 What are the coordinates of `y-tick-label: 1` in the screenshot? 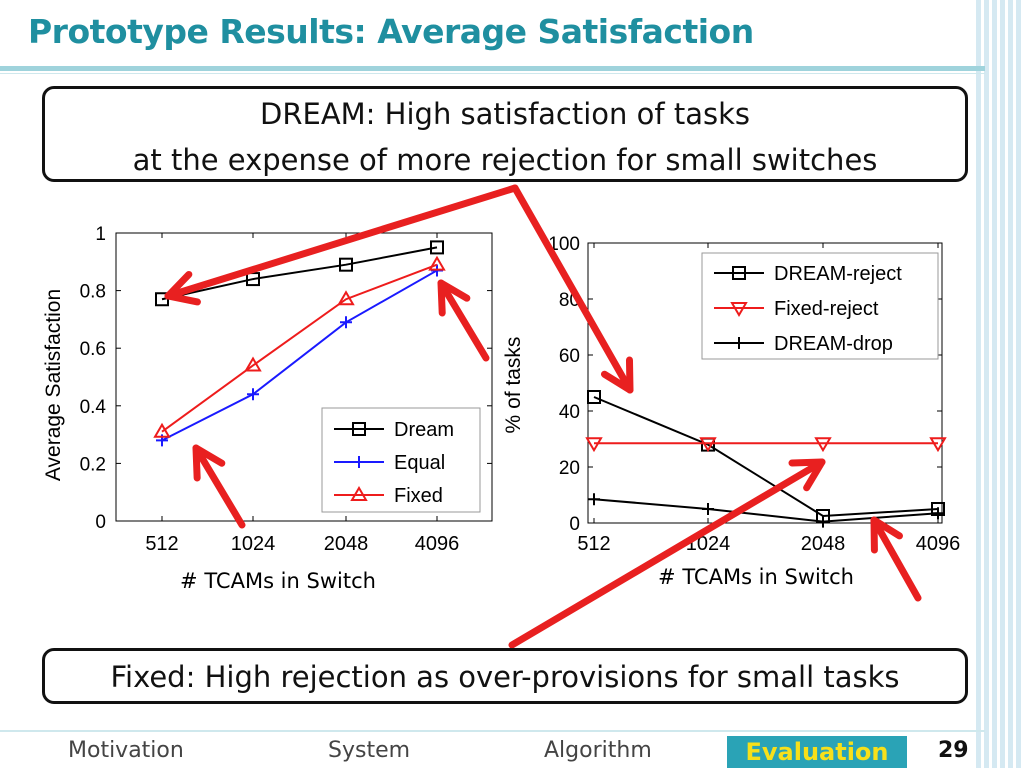 It's located at (100, 234).